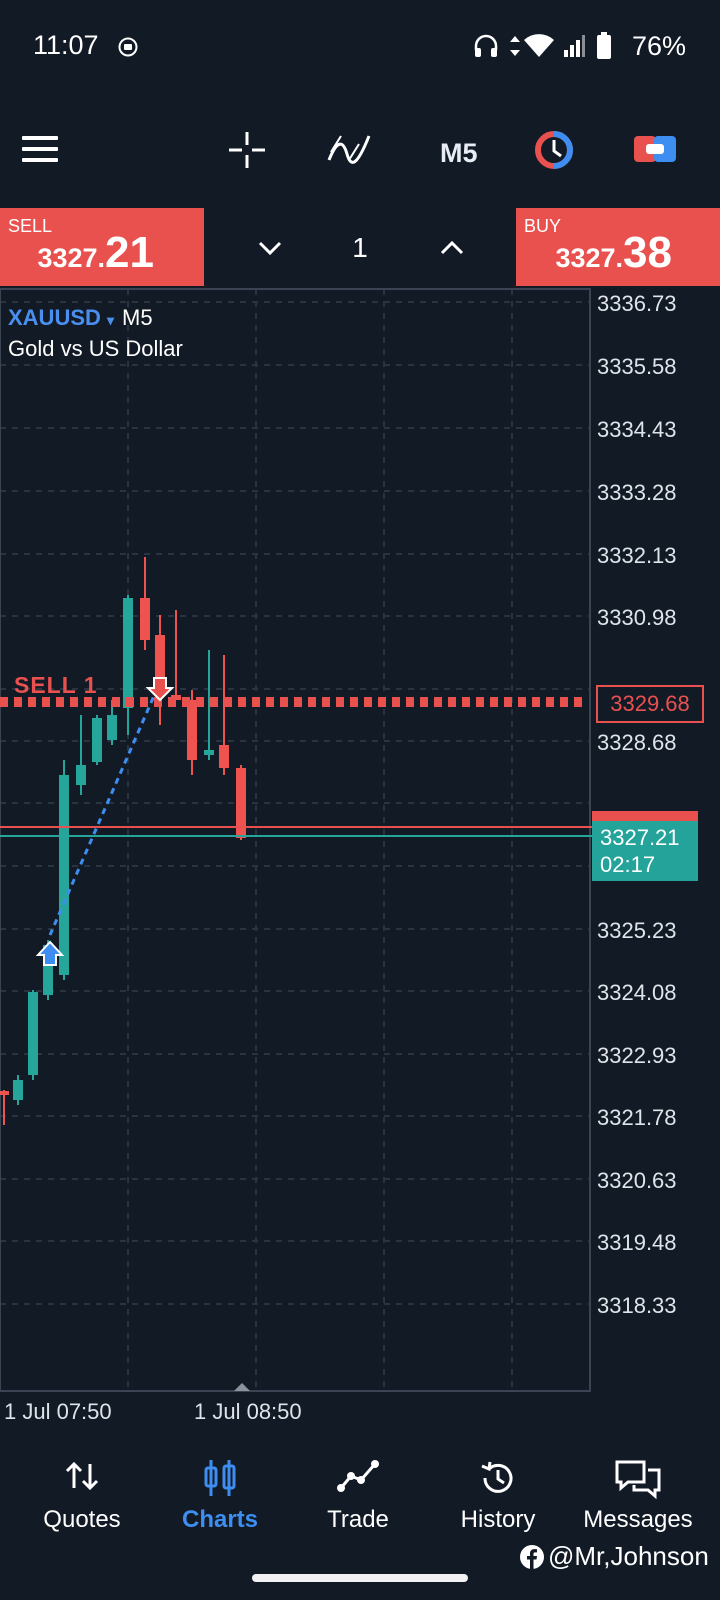 The image size is (720, 1600). I want to click on bid-price-tag: 3327.21 02:17, so click(645, 851).